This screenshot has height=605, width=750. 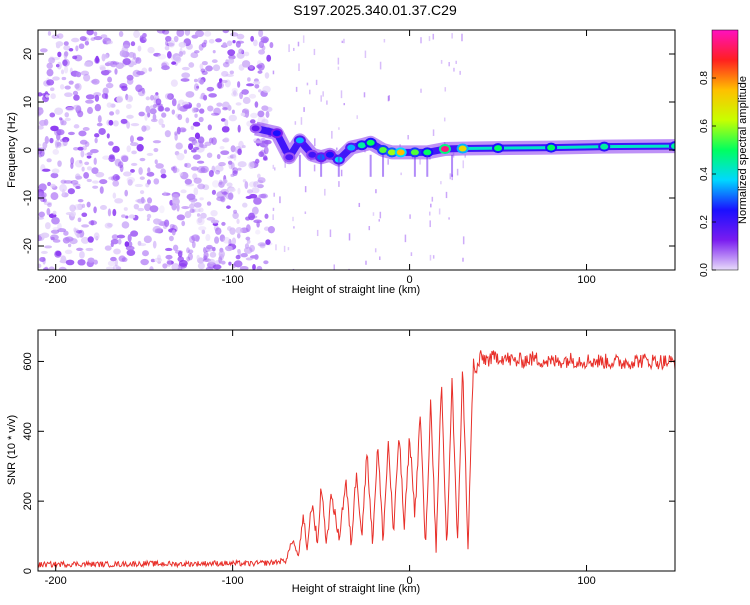 I want to click on figure-title: S197.2025.340.01.37.C29, so click(x=375, y=10).